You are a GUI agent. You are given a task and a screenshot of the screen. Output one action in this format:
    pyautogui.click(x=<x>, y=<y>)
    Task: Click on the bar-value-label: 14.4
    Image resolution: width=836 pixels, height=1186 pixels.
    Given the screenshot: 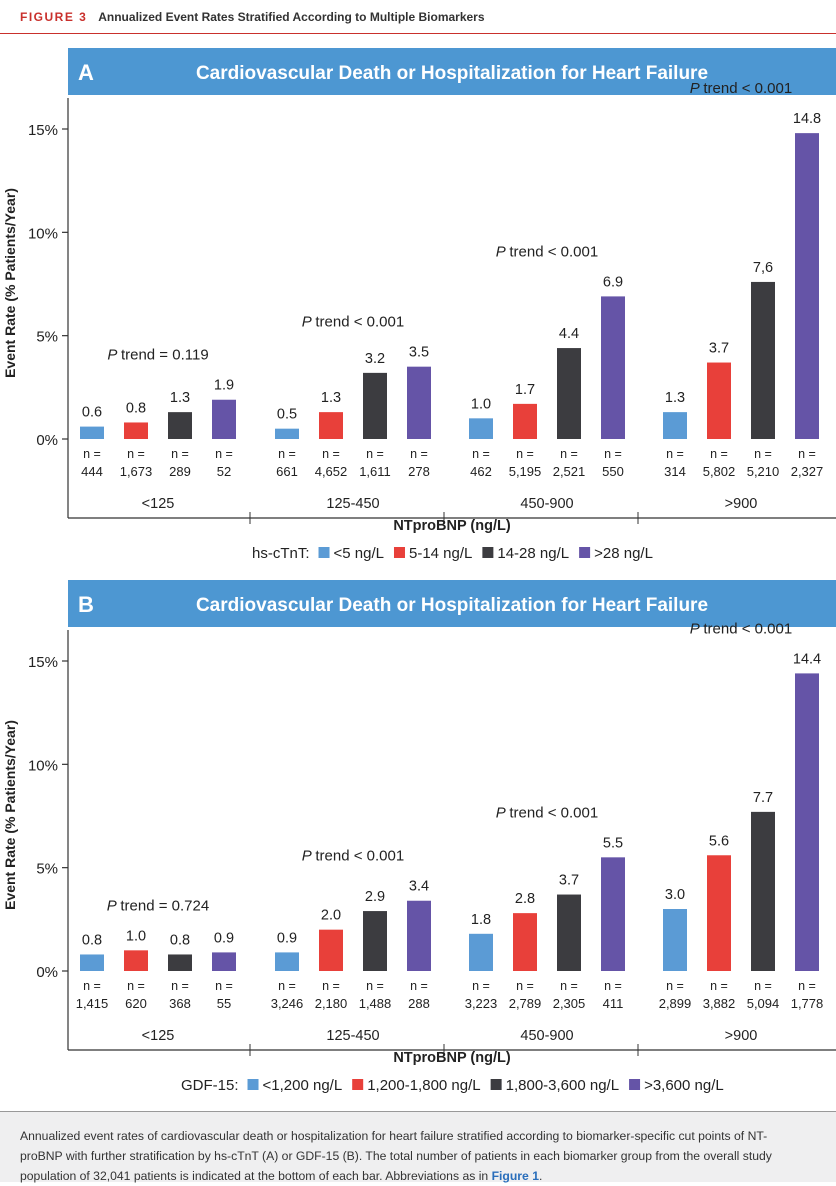 What is the action you would take?
    pyautogui.click(x=807, y=659)
    